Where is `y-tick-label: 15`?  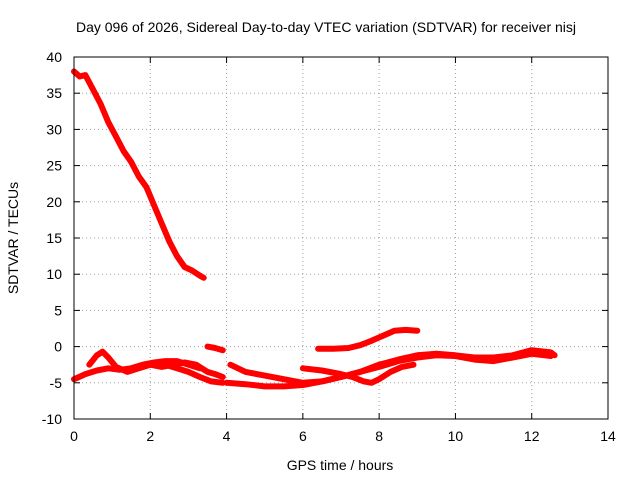
y-tick-label: 15 is located at coordinates (54, 238).